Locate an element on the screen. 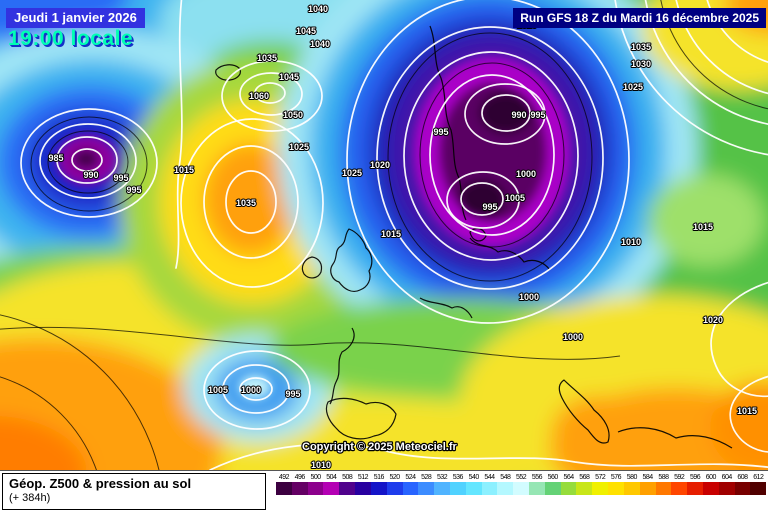 This screenshot has width=768, height=512. colorbar-cell: 492 is located at coordinates (284, 484).